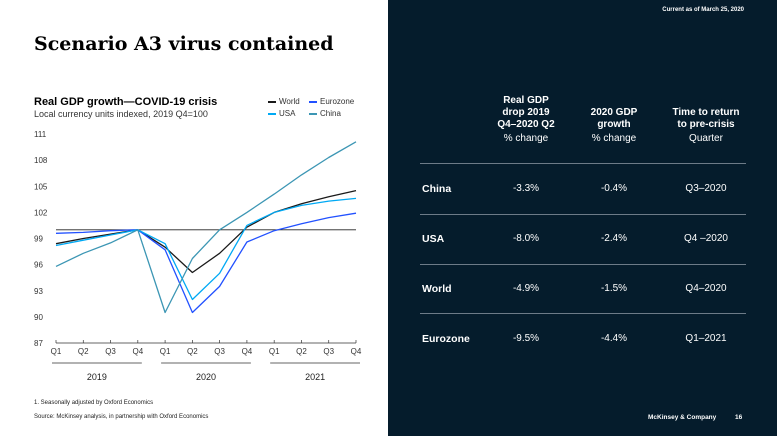 This screenshot has height=436, width=777. I want to click on series-line-usa, so click(206, 249).